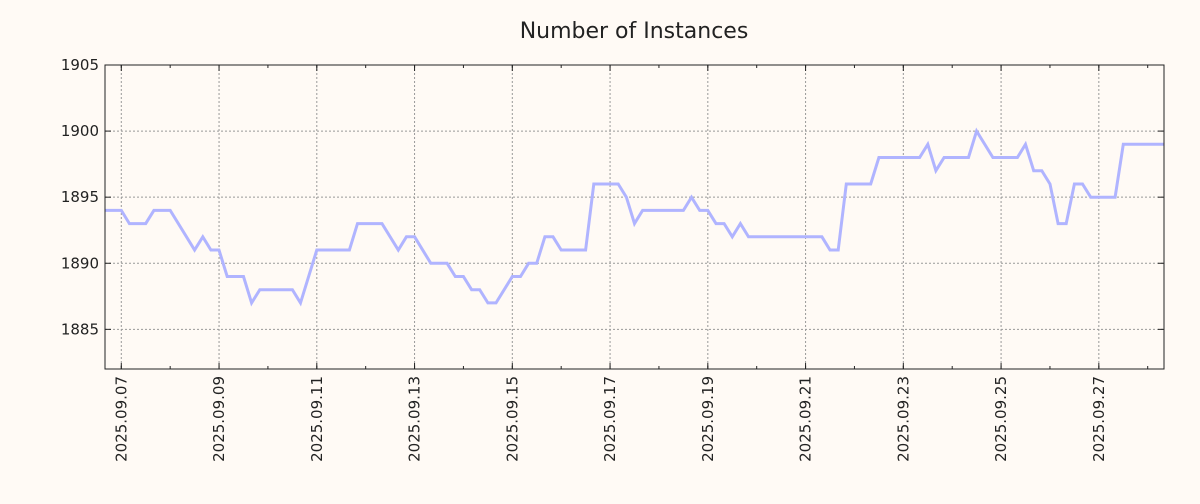 The height and width of the screenshot is (504, 1200). I want to click on x-tick-label: 2025.09.11, so click(317, 419).